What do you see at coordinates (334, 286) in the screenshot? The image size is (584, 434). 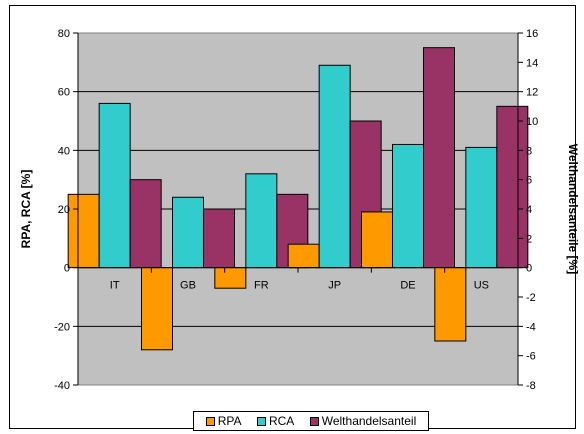 I see `x-tick-label: JP` at bounding box center [334, 286].